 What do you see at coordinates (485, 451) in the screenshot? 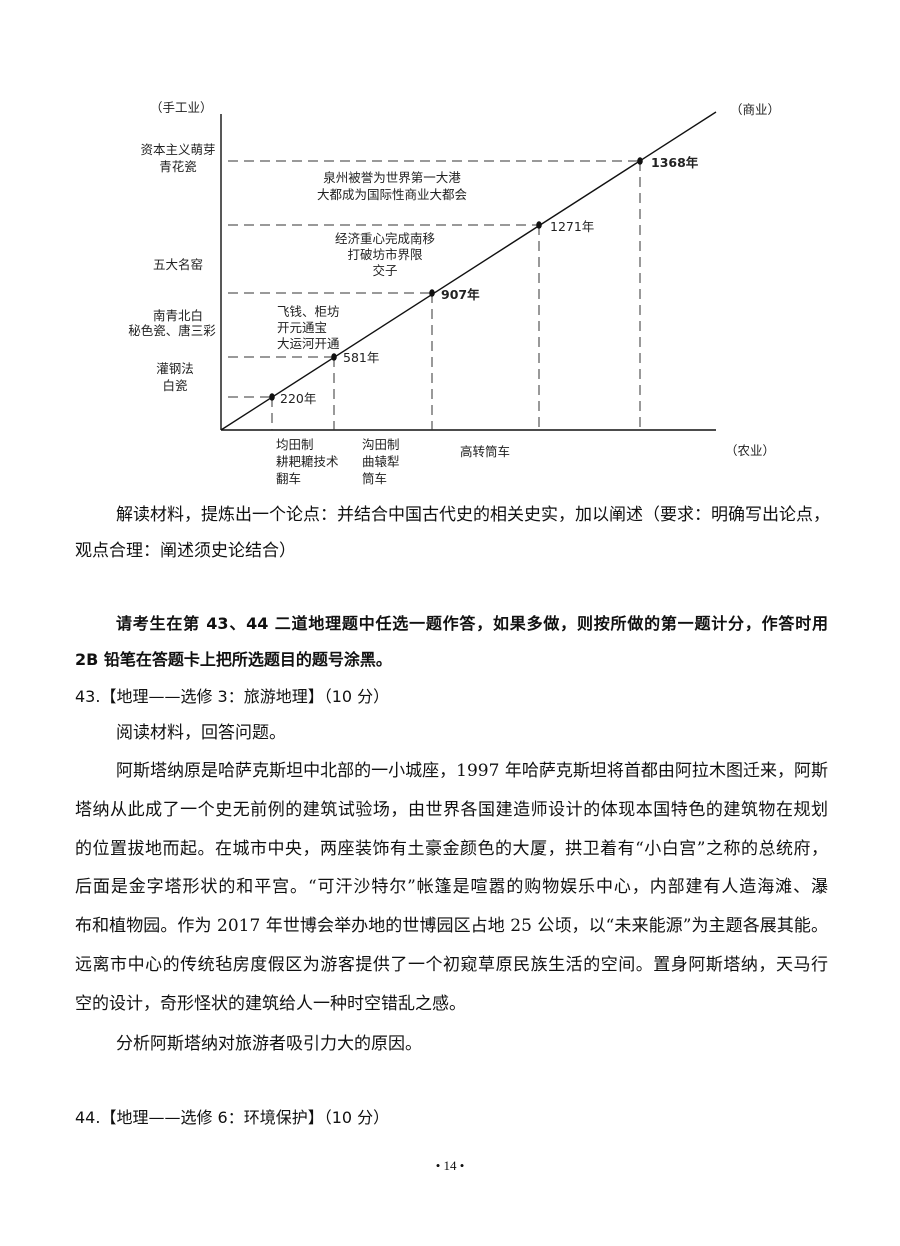
I see `agriculture-label: 高转筒车` at bounding box center [485, 451].